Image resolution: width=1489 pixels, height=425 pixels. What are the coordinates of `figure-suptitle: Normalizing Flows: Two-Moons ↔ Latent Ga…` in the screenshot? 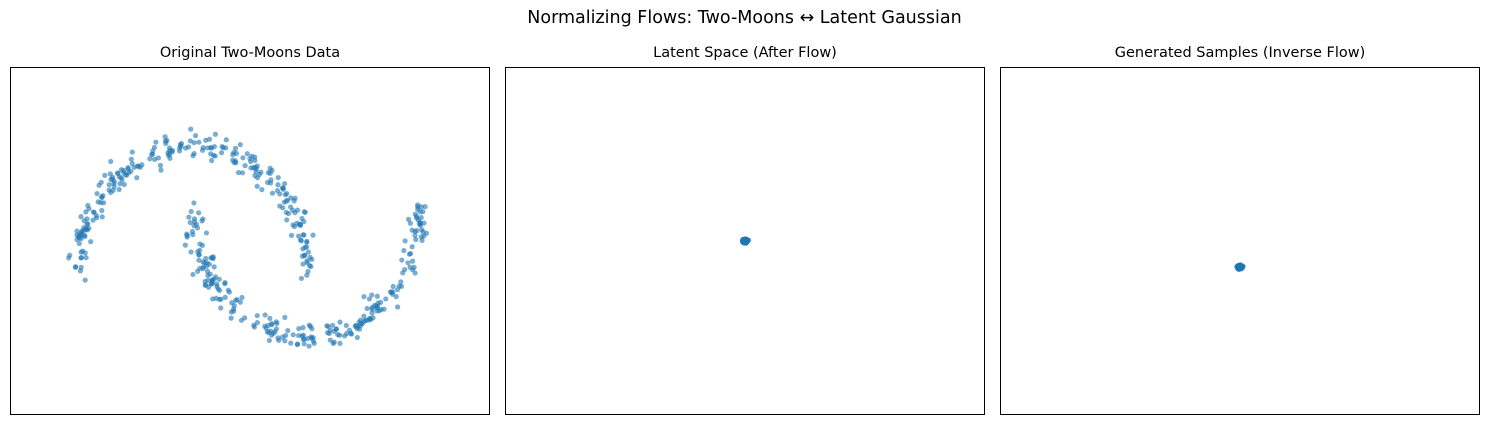 It's located at (744, 18).